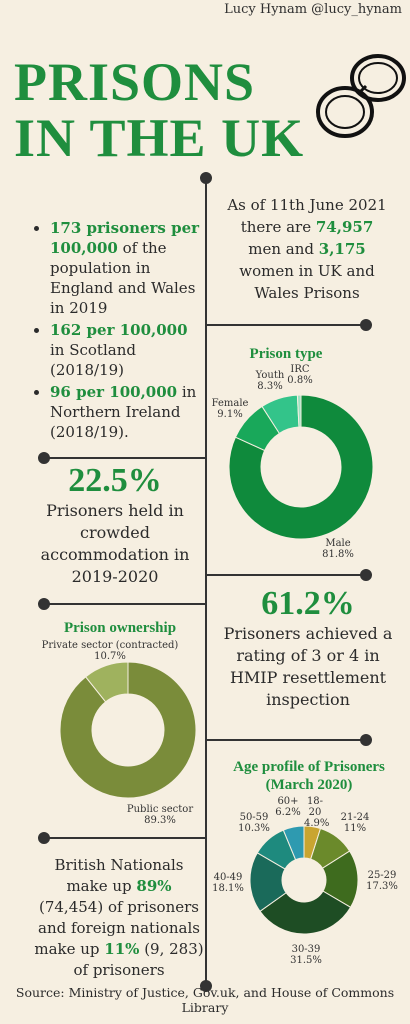  I want to click on page-title: PRISONS IN THE UK, so click(159, 110).